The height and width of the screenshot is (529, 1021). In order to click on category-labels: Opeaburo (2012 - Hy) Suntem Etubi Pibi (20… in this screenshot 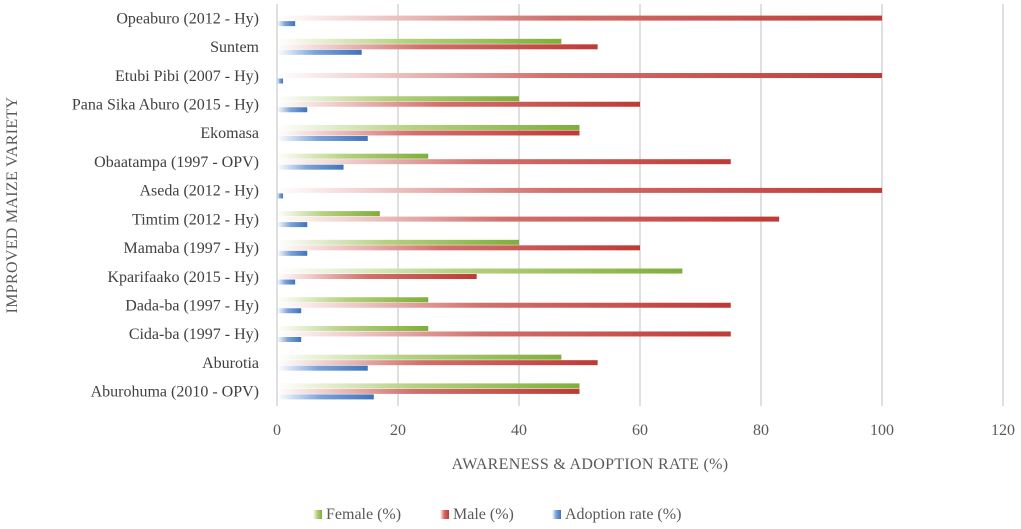, I will do `click(166, 205)`.